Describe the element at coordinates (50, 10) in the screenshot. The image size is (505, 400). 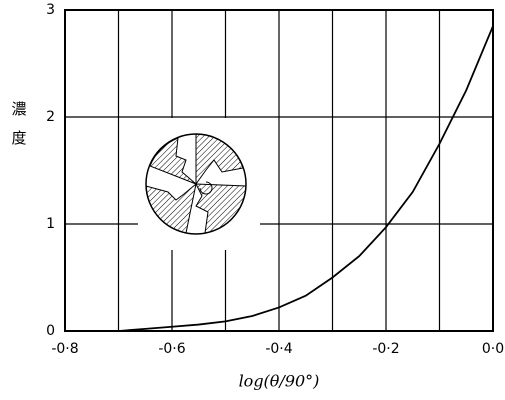
I see `y-tick-label: 3` at that location.